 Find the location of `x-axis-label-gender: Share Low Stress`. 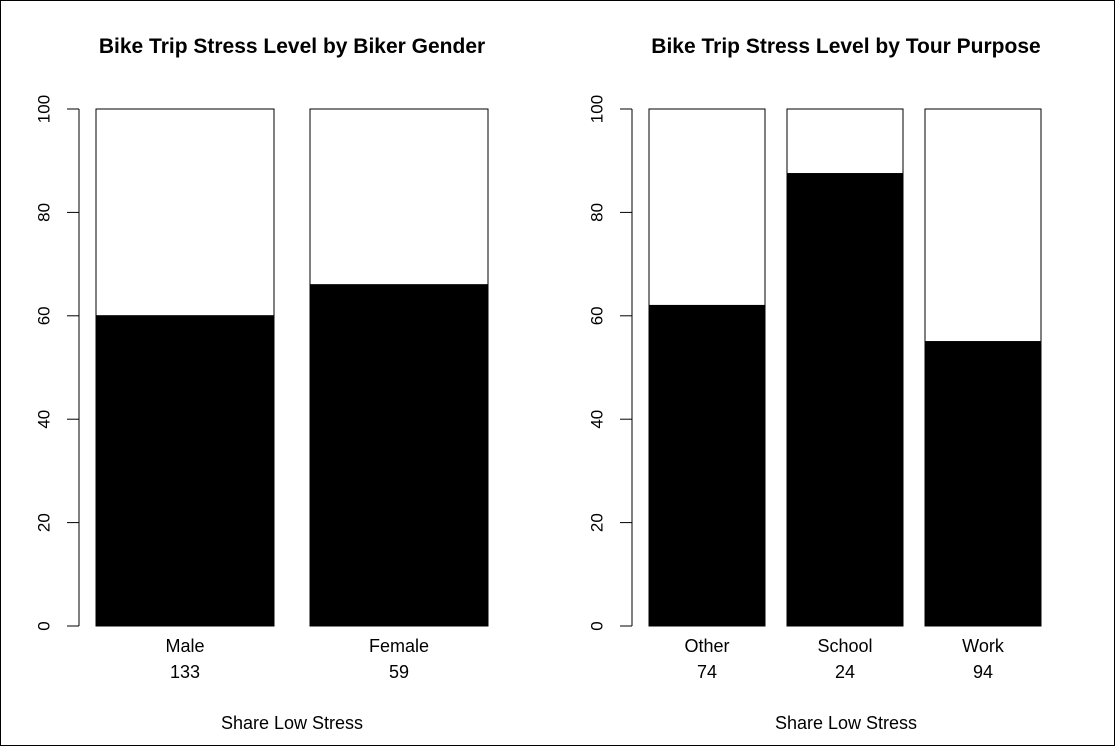

x-axis-label-gender: Share Low Stress is located at coordinates (292, 723).